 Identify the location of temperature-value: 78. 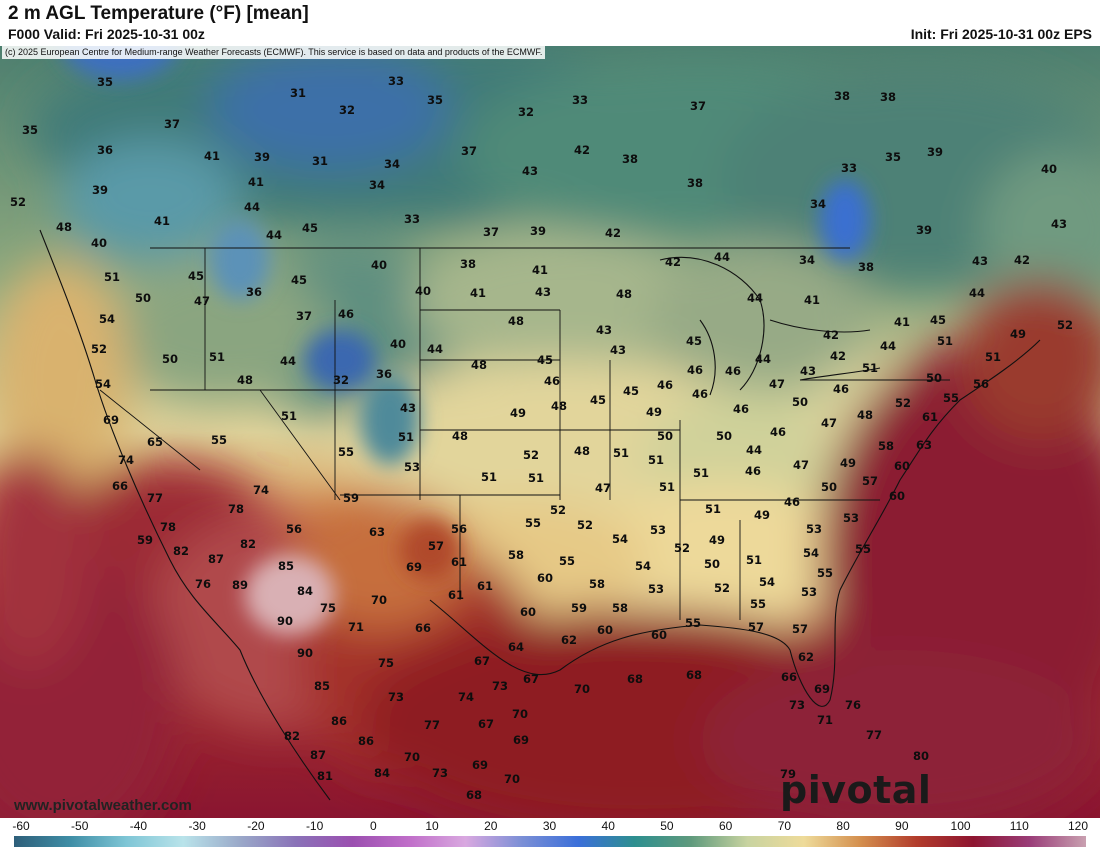
(168, 527).